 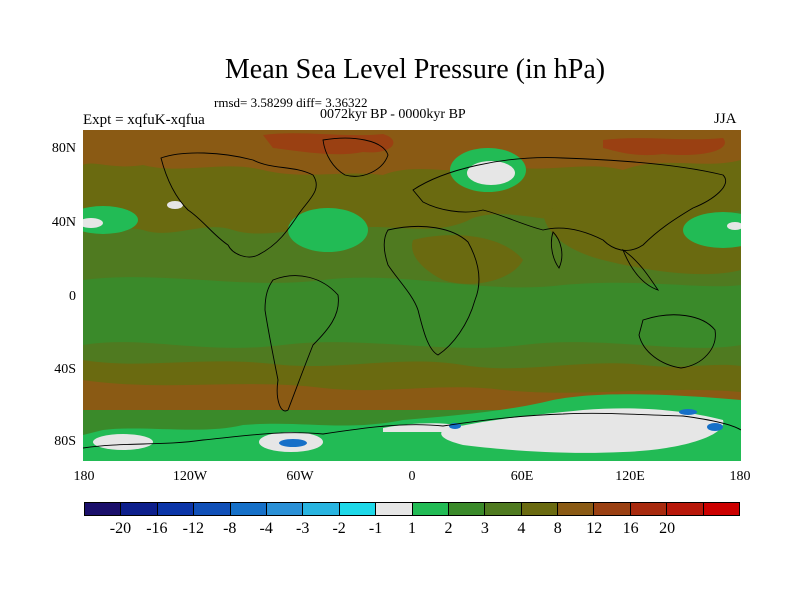 What do you see at coordinates (412, 476) in the screenshot?
I see `x-tick-0: 0` at bounding box center [412, 476].